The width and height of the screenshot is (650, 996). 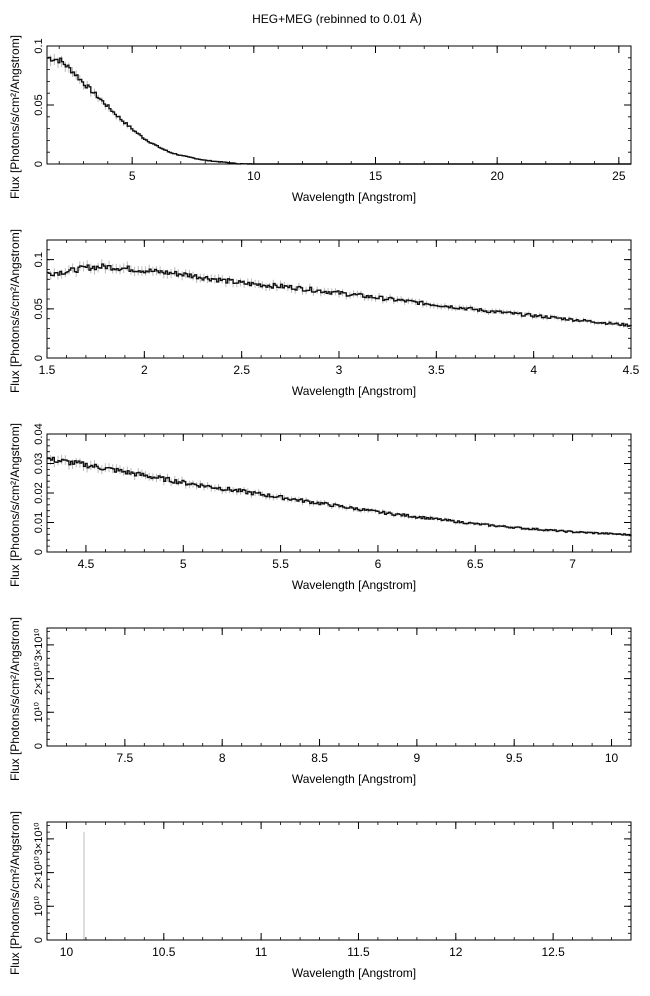 What do you see at coordinates (619, 176) in the screenshot?
I see `x-tick-label: 25` at bounding box center [619, 176].